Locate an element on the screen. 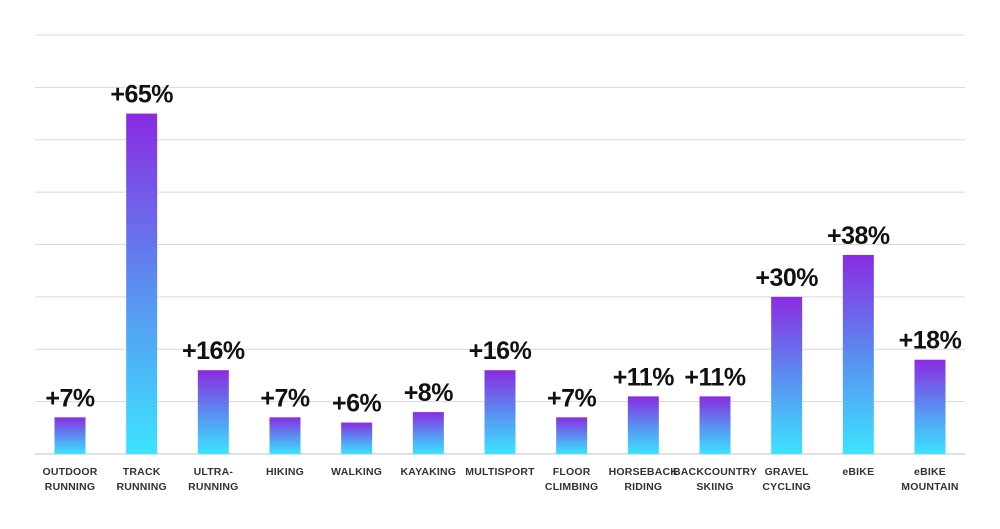 The image size is (1000, 529). value-label: +8% is located at coordinates (429, 393).